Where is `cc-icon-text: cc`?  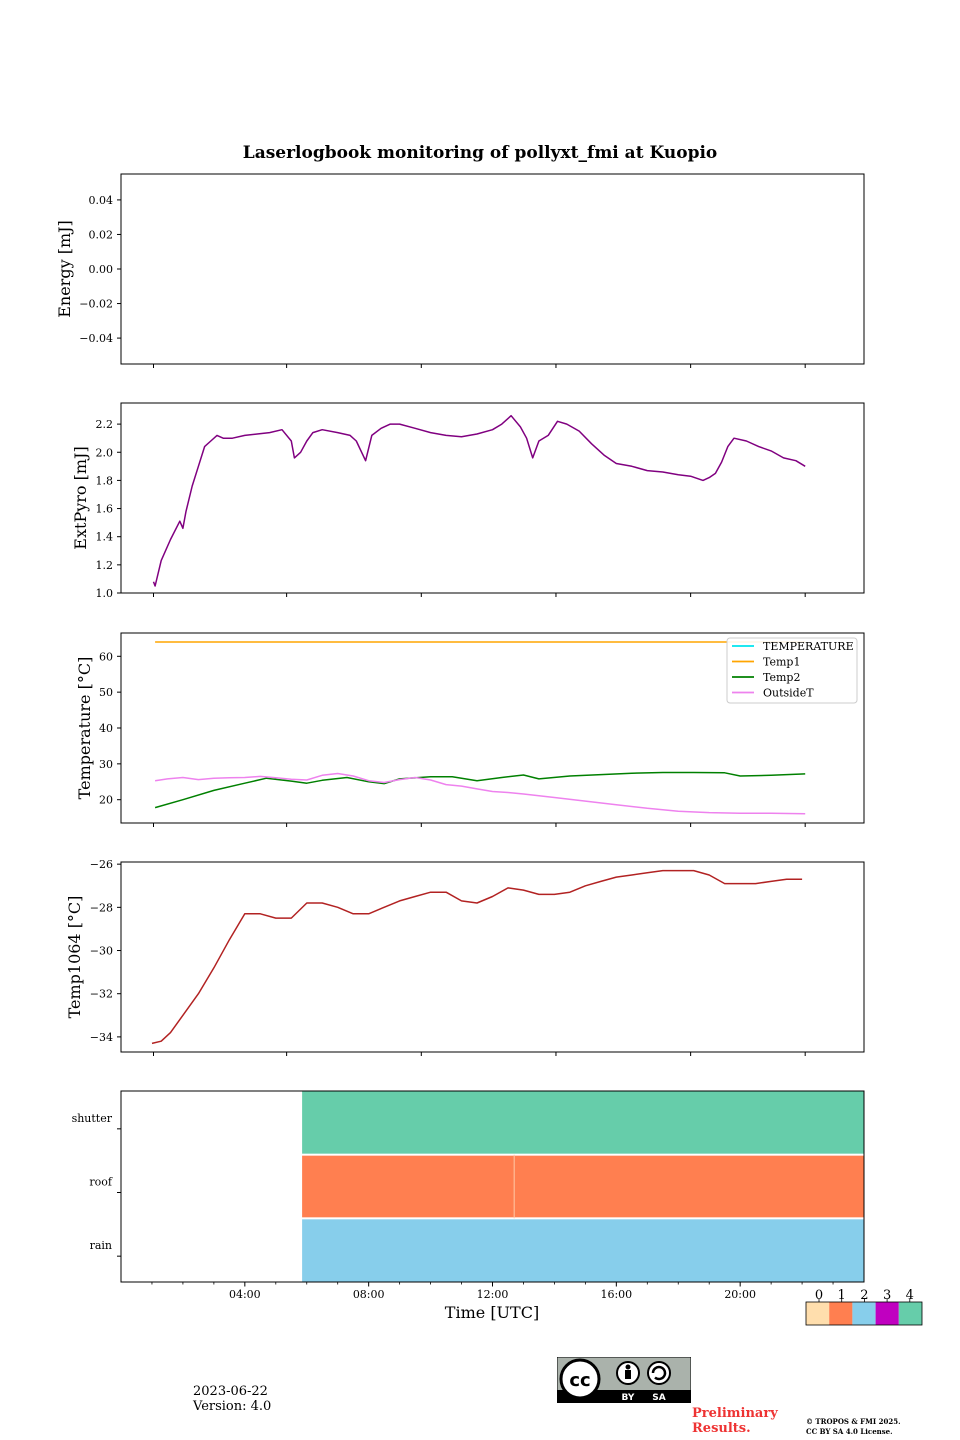 cc-icon-text: cc is located at coordinates (579, 1380).